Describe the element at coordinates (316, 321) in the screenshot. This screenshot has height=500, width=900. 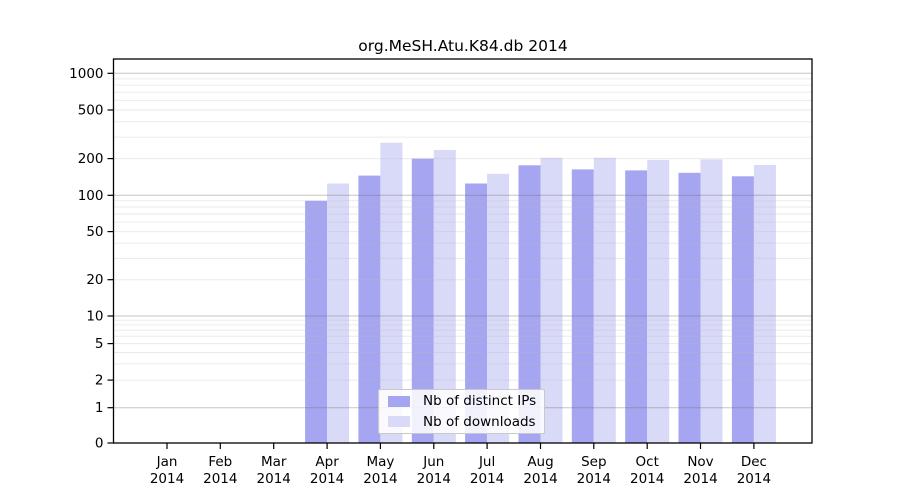
I see `bar-apr-s0` at that location.